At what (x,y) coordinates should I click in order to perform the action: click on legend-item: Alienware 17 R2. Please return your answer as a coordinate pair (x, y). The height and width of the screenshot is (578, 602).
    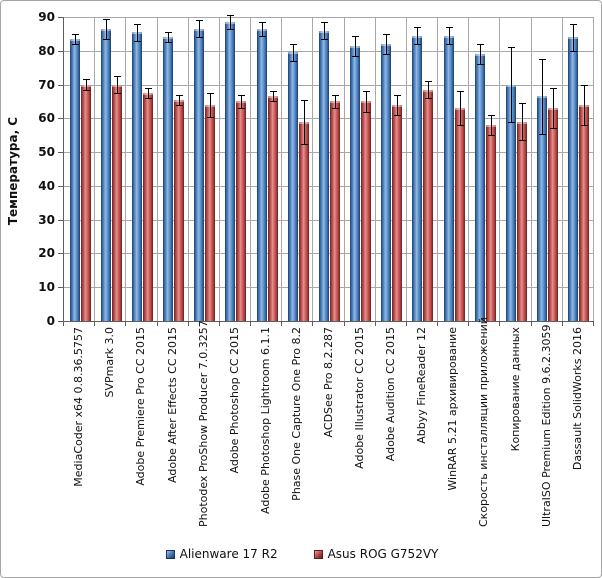
    Looking at the image, I should click on (221, 554).